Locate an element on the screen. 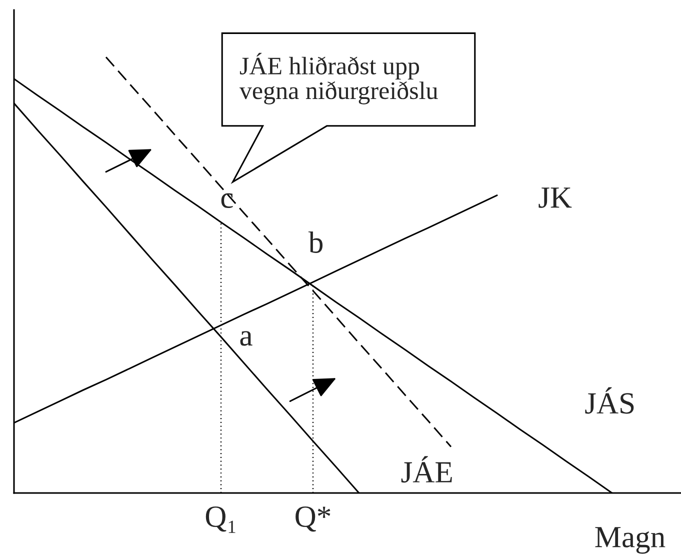 This screenshot has width=681, height=560. x-axis-title: Magn is located at coordinates (630, 540).